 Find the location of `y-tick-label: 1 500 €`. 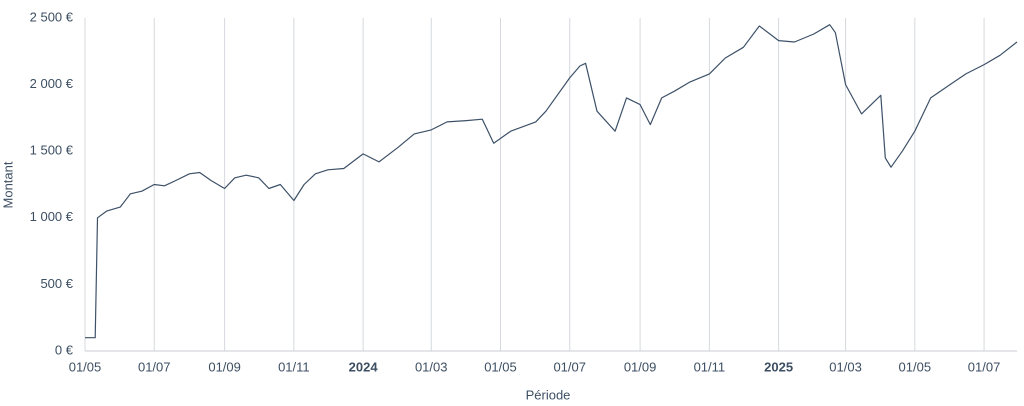

y-tick-label: 1 500 € is located at coordinates (52, 150).